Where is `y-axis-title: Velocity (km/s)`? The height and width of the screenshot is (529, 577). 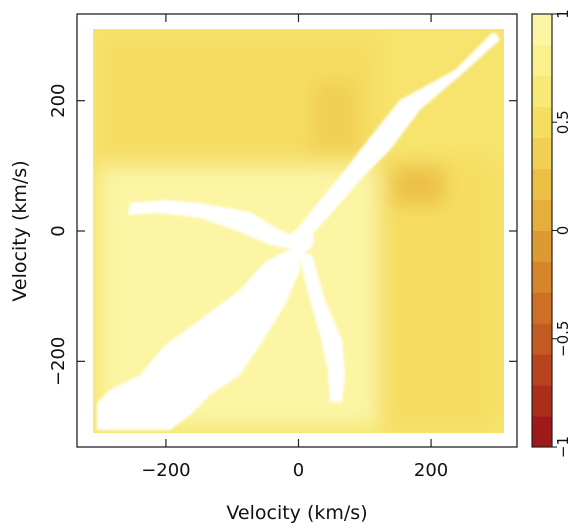 y-axis-title: Velocity (km/s) is located at coordinates (20, 230).